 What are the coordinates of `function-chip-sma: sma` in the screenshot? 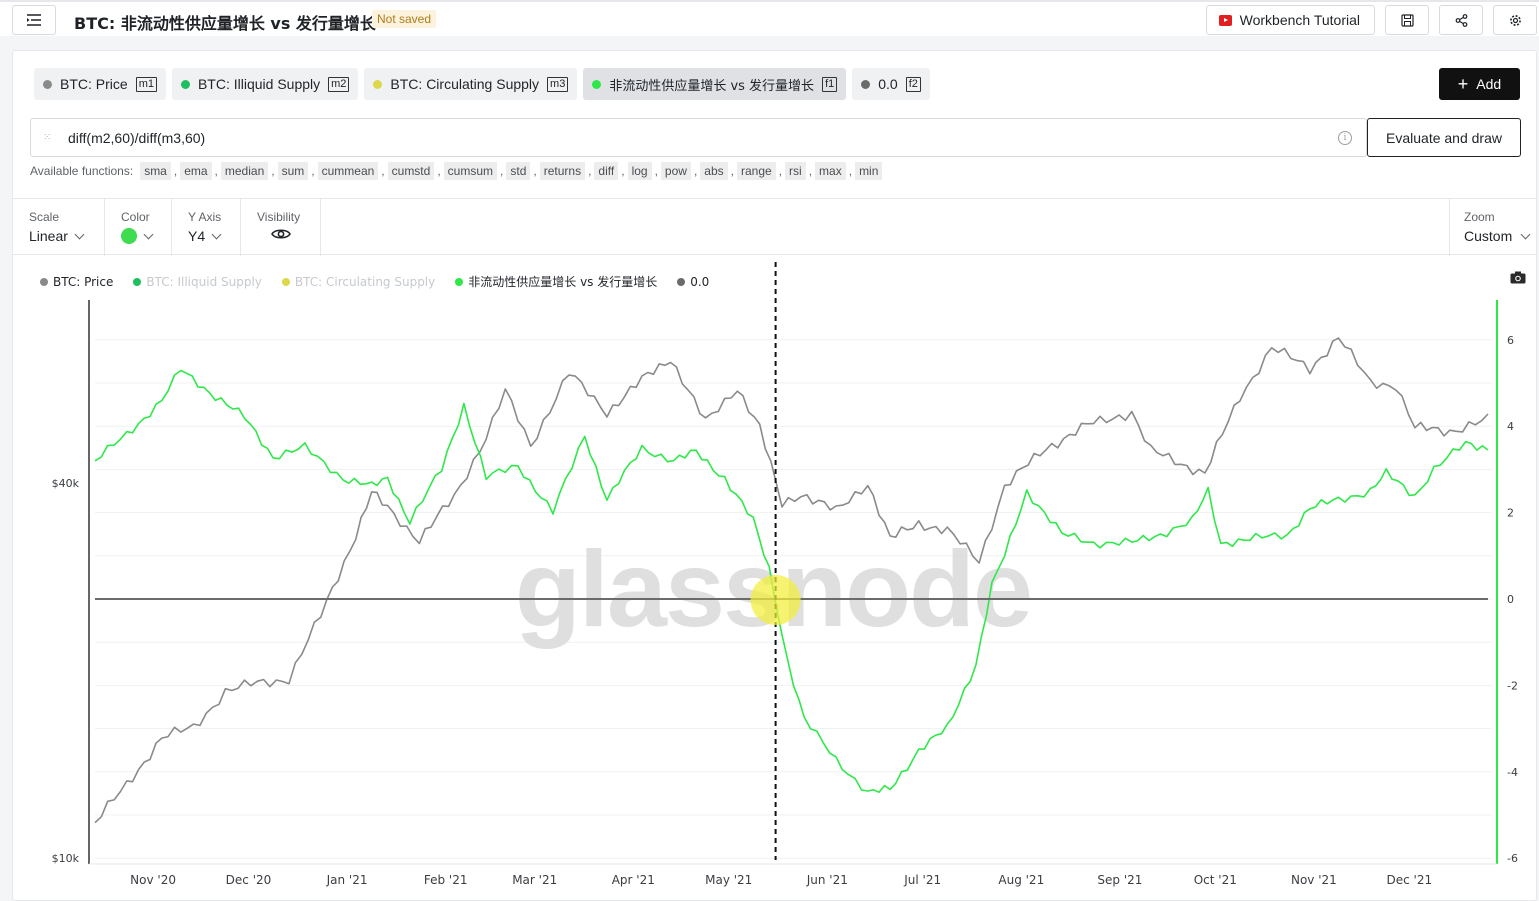 It's located at (155, 171).